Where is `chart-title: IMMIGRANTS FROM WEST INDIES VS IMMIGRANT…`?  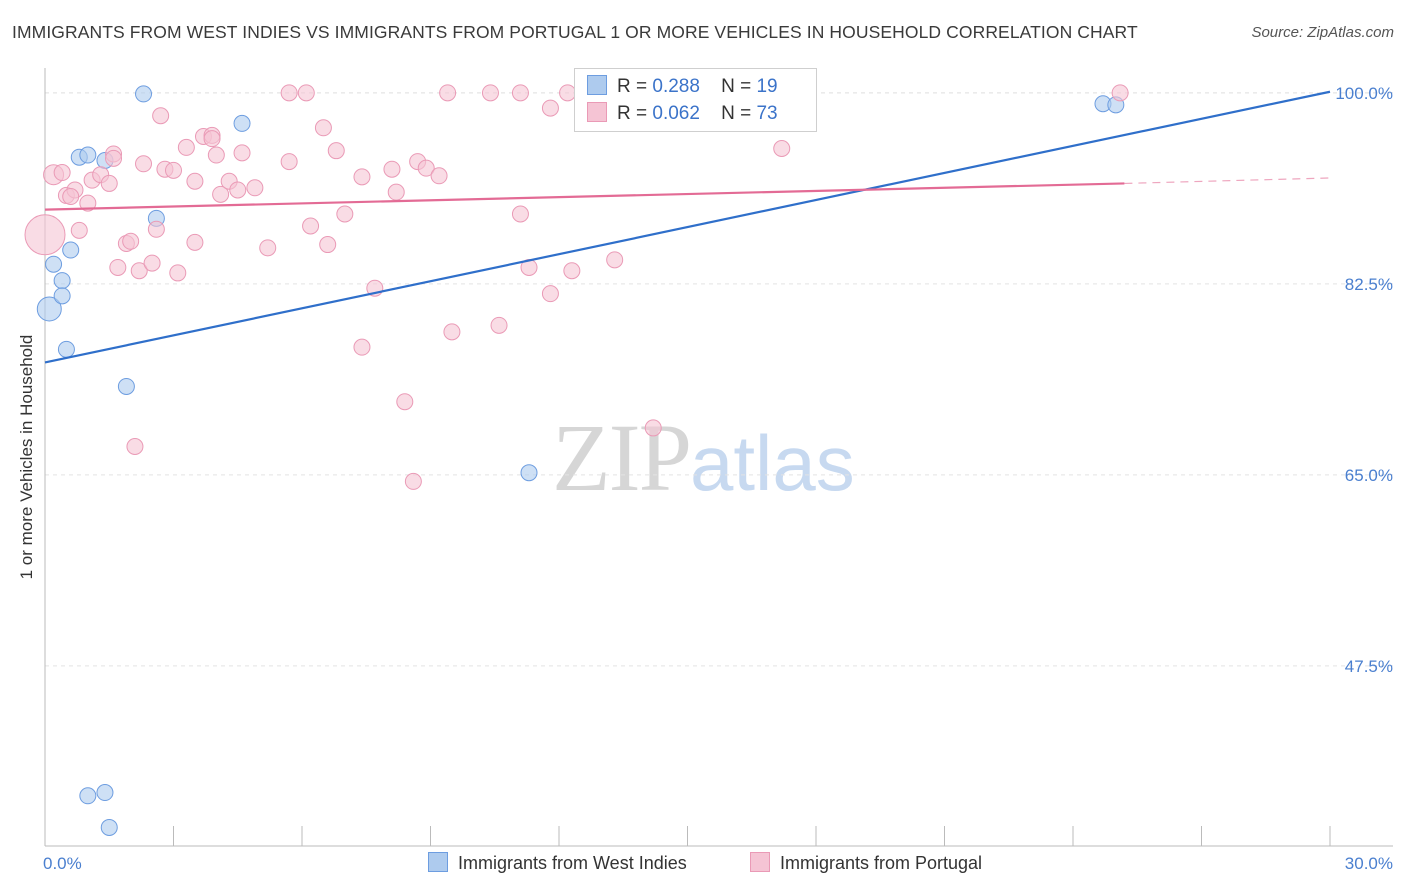 chart-title: IMMIGRANTS FROM WEST INDIES VS IMMIGRANT… is located at coordinates (575, 32).